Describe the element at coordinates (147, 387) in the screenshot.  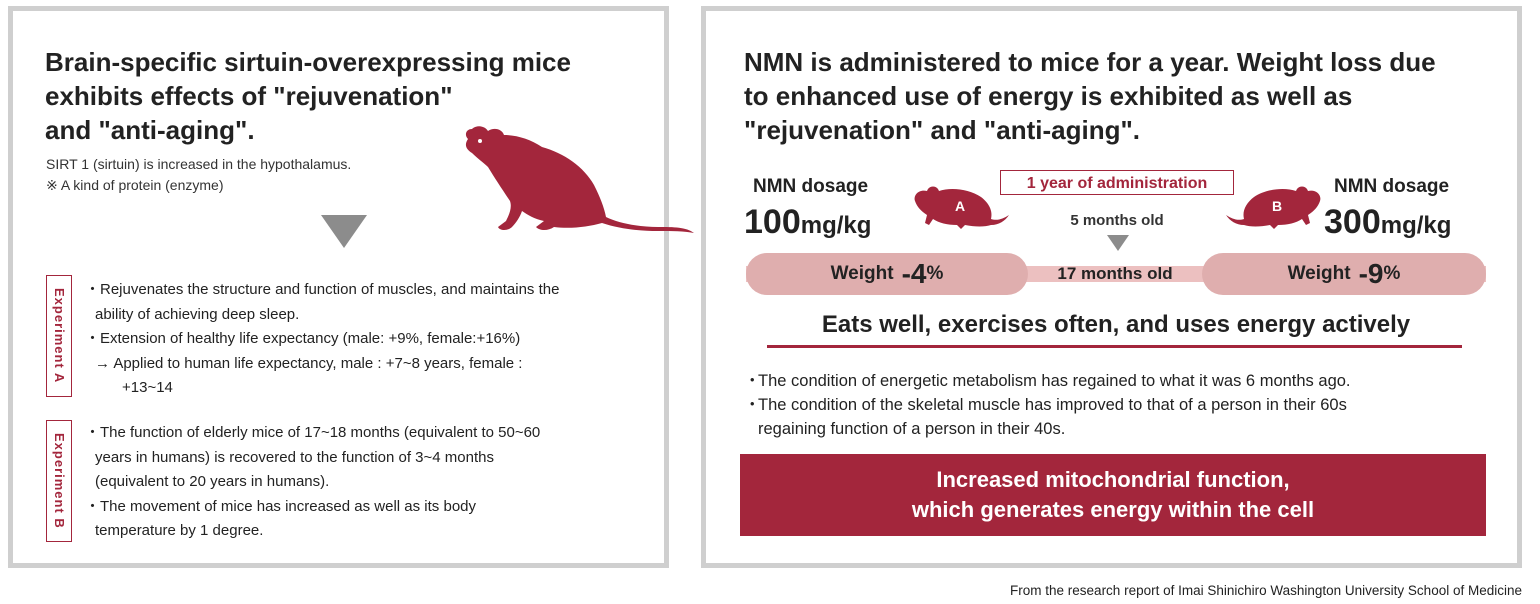
I see `experiment-a-line: +13~14` at that location.